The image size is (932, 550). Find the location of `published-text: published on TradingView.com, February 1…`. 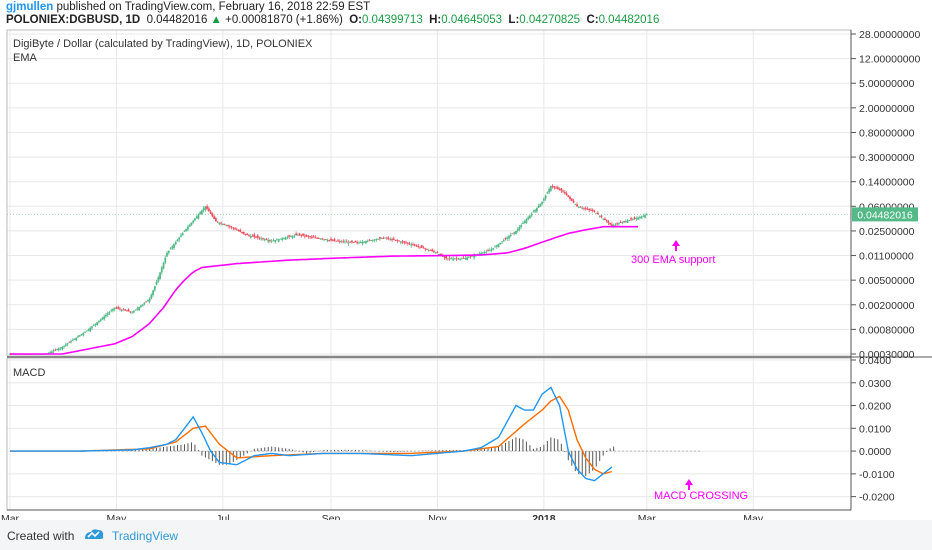

published-text: published on TradingView.com, February 1… is located at coordinates (213, 7).